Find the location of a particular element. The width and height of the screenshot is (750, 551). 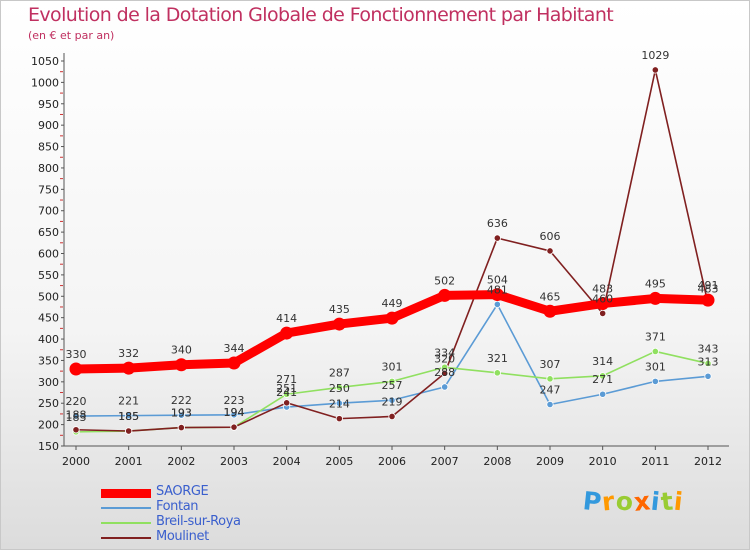

data-label-breil-sur-roya: 321 is located at coordinates (497, 358).